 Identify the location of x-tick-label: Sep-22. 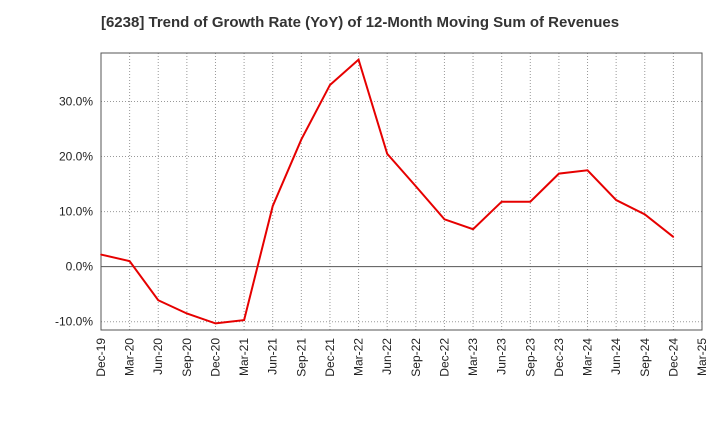
(416, 357).